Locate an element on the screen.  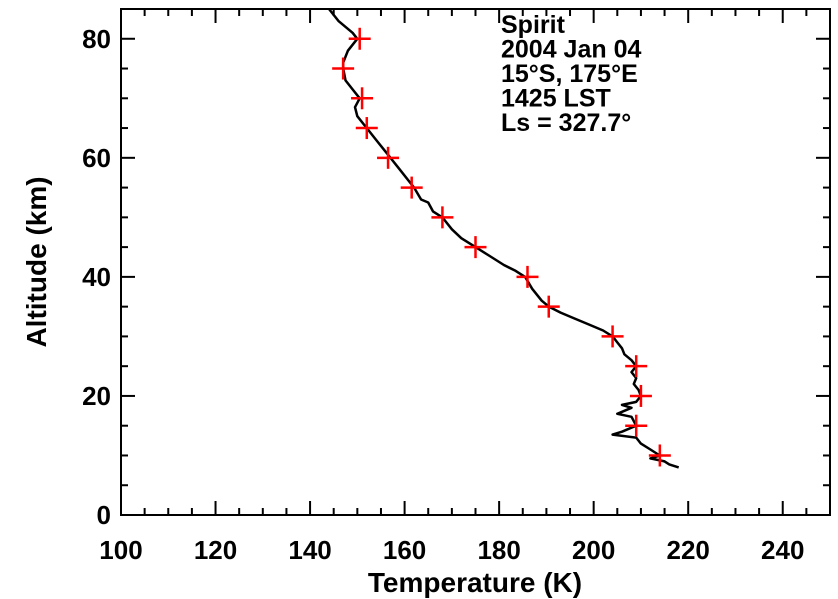
y-tick-label: 80 is located at coordinates (96, 39).